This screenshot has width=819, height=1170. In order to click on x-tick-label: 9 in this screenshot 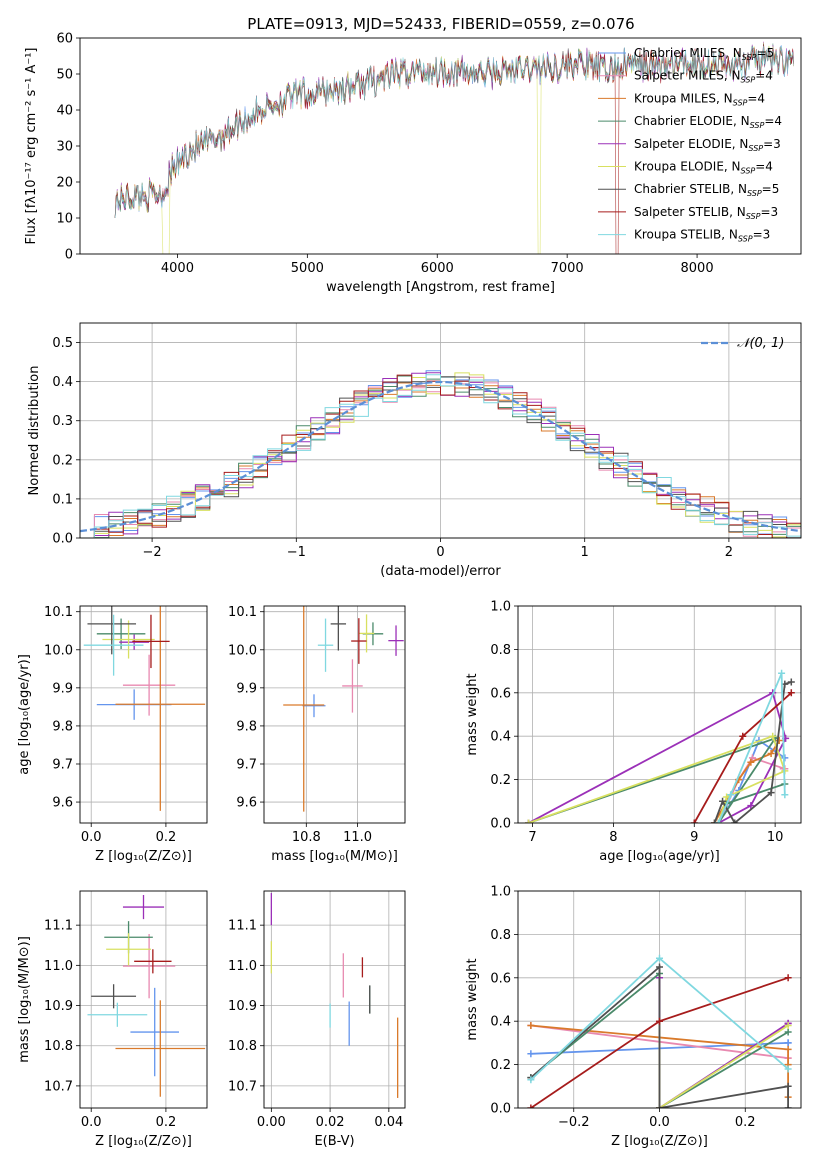, I will do `click(694, 837)`.